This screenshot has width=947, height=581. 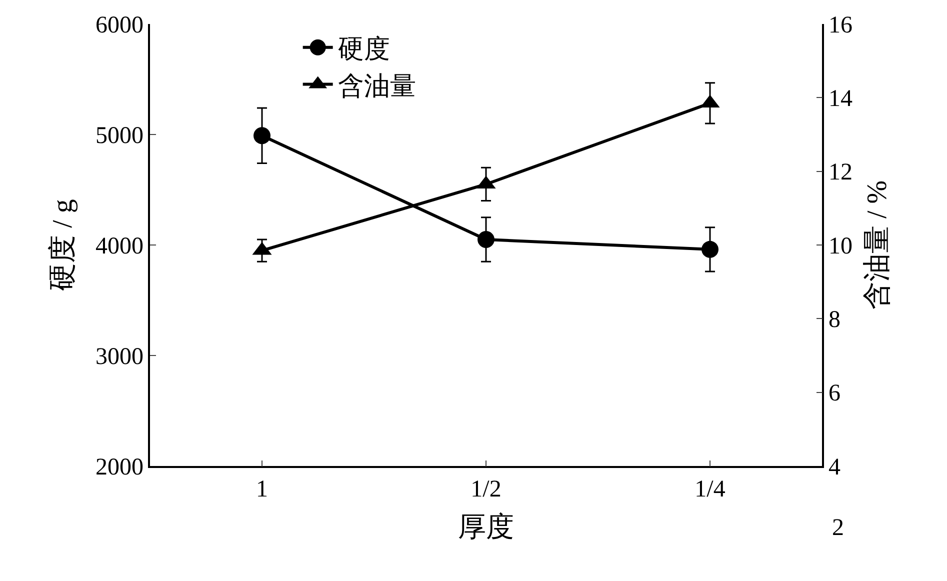 What do you see at coordinates (63, 245) in the screenshot?
I see `y-axis-title: 硬度 / g` at bounding box center [63, 245].